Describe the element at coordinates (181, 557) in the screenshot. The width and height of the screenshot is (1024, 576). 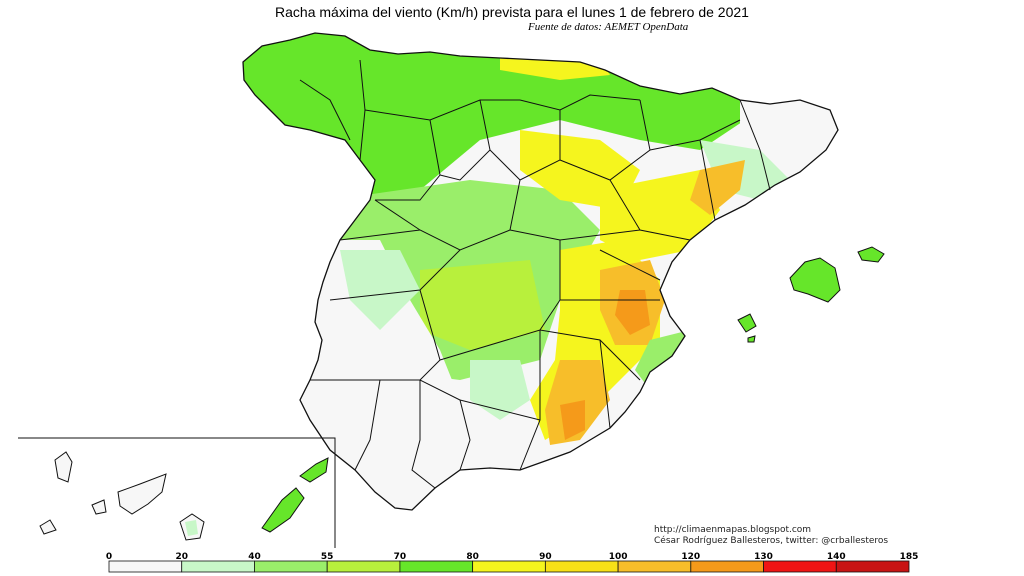
I see `legend-tick-label: 20` at that location.